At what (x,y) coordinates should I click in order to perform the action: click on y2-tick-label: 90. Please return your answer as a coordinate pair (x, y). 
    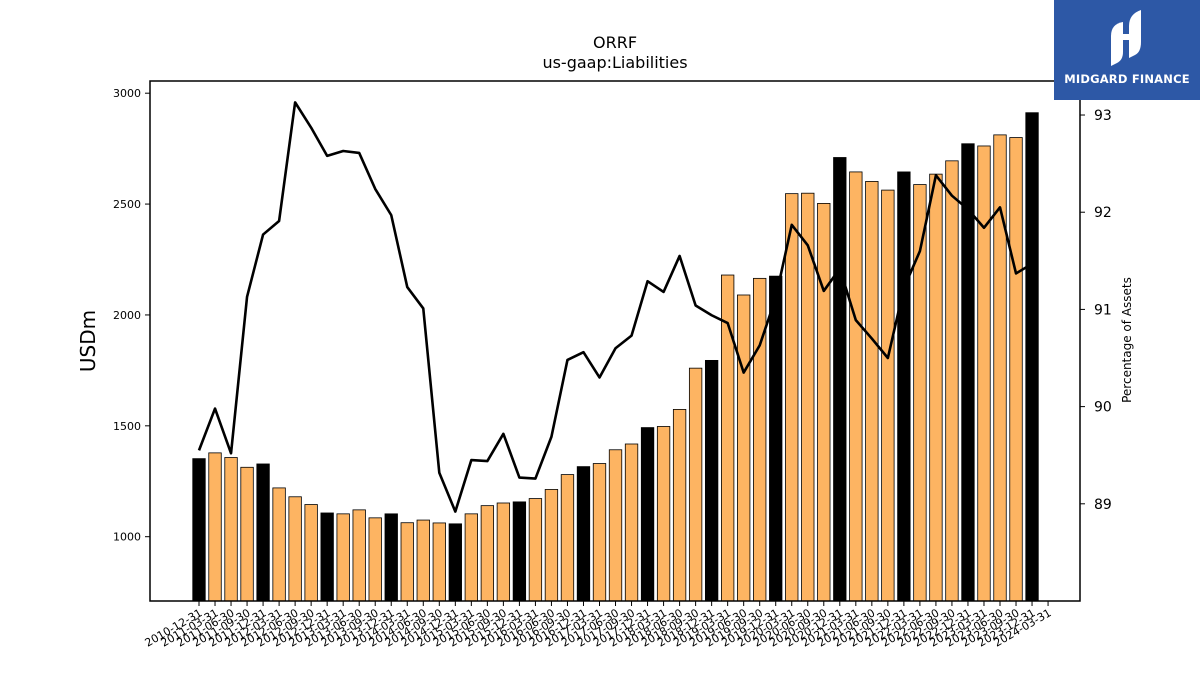
    Looking at the image, I should click on (1103, 408).